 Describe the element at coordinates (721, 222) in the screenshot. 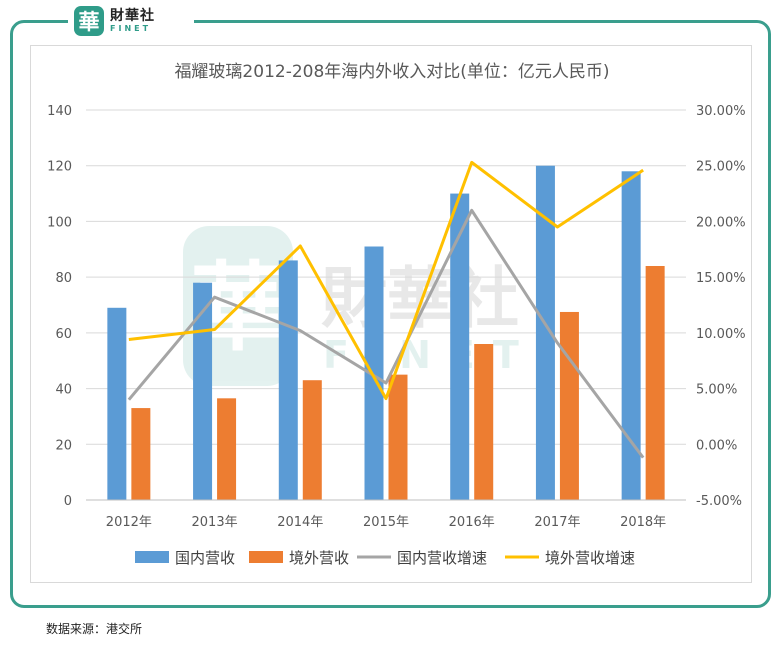

I see `y-right-tick-label: 20.00%` at that location.